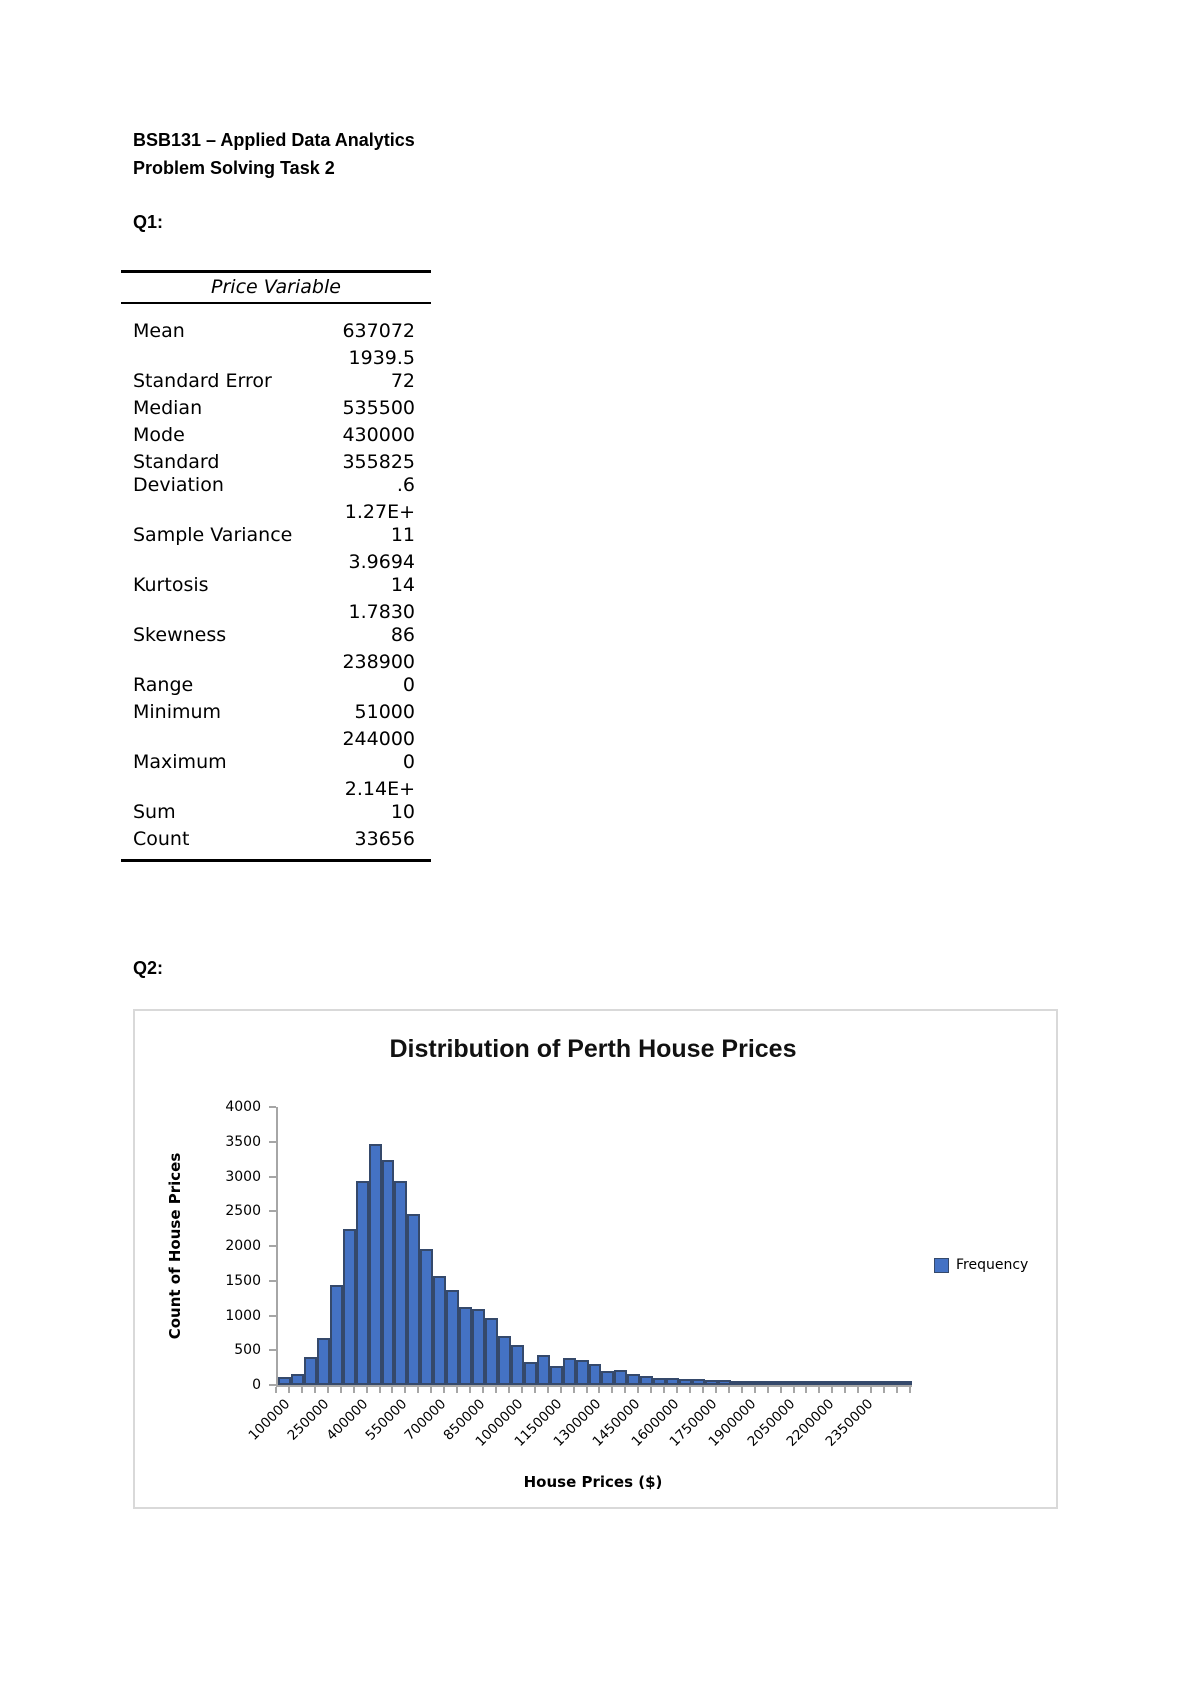  I want to click on task-title: Problem Solving Task 2, so click(234, 168).